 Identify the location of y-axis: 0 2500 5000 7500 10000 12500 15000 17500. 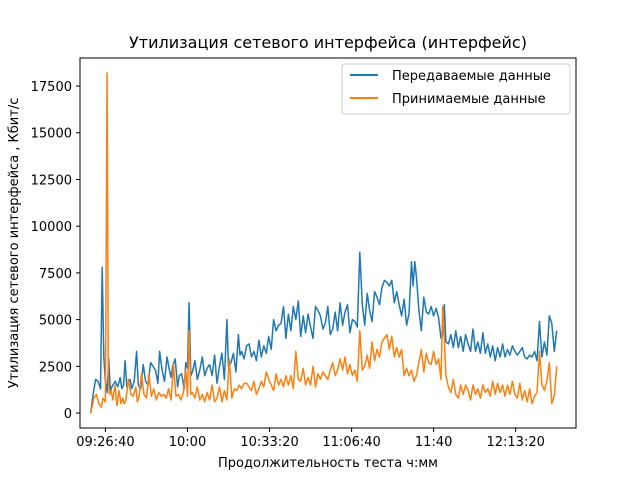
(55, 251).